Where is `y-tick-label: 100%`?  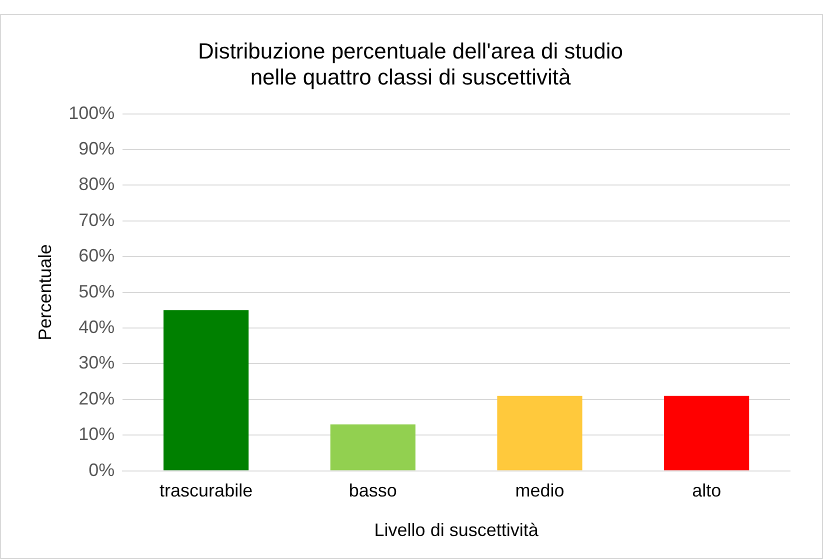 y-tick-label: 100% is located at coordinates (91, 112).